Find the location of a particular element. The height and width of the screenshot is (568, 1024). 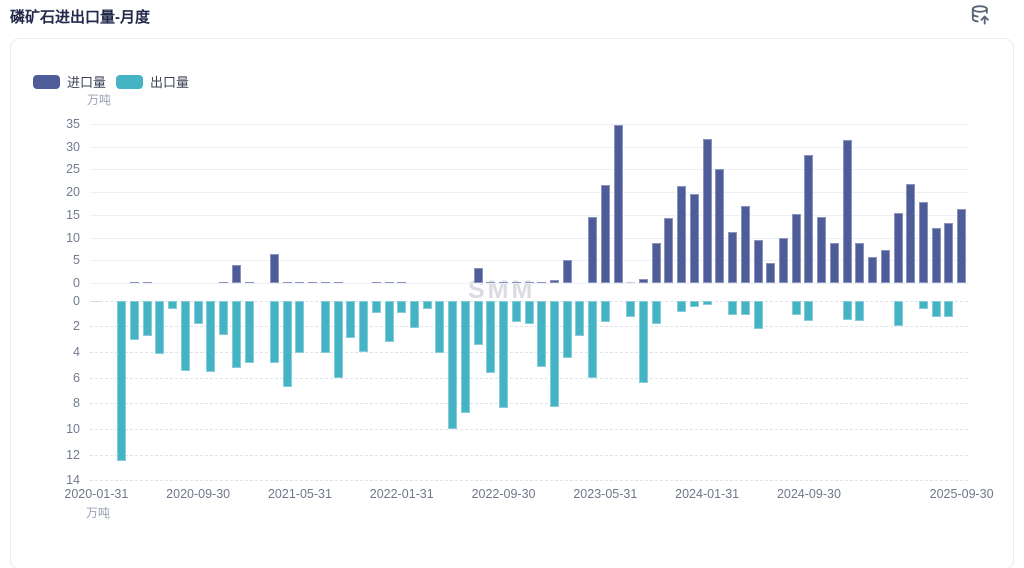

export-data-button is located at coordinates (982, 18).